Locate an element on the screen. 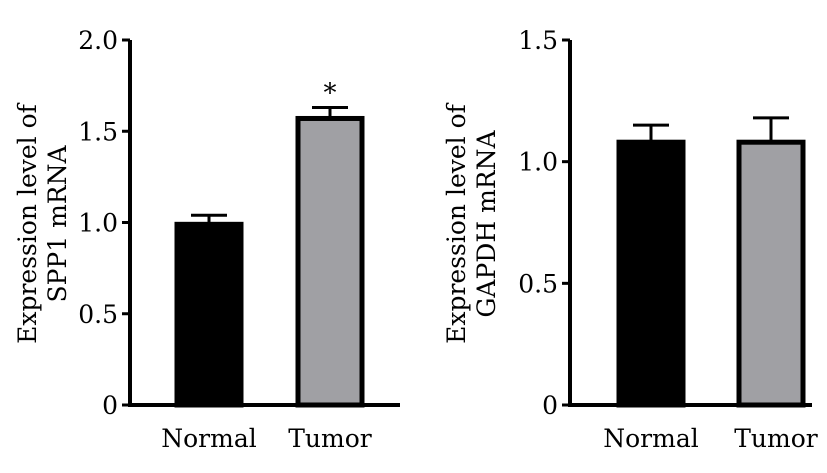 The image size is (827, 473). bars is located at coordinates (711, 262).